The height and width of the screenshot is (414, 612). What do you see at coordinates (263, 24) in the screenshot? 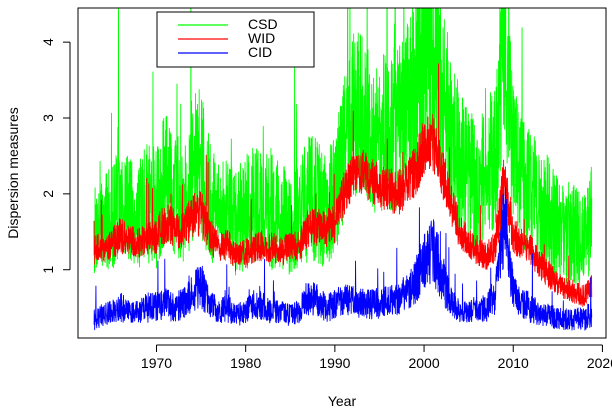
I see `legend-label-csd: CSD` at bounding box center [263, 24].